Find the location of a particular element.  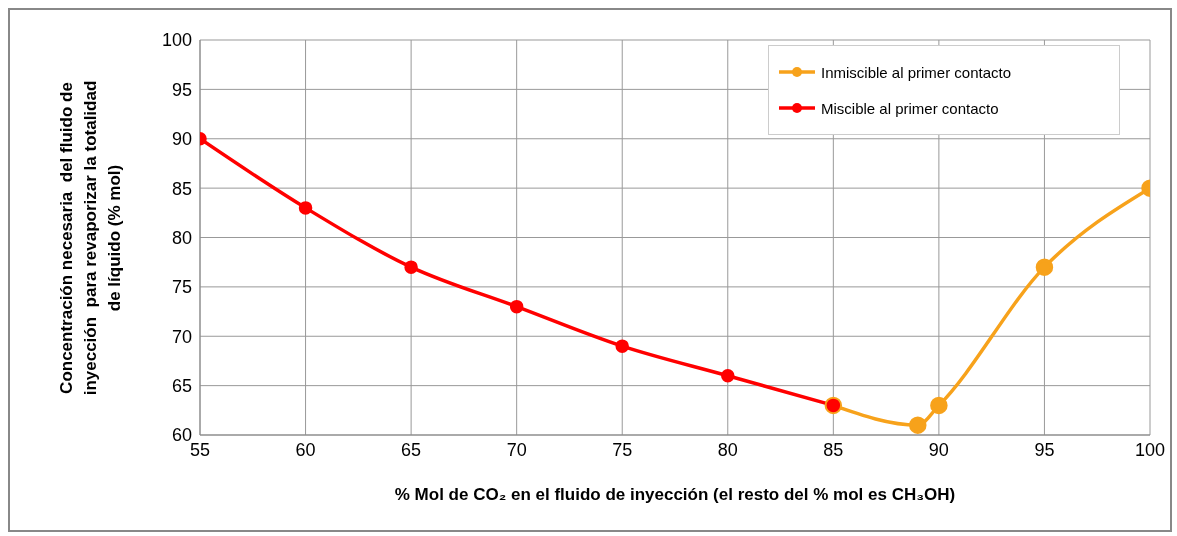

legend-label: Miscible al primer contacto is located at coordinates (910, 108).